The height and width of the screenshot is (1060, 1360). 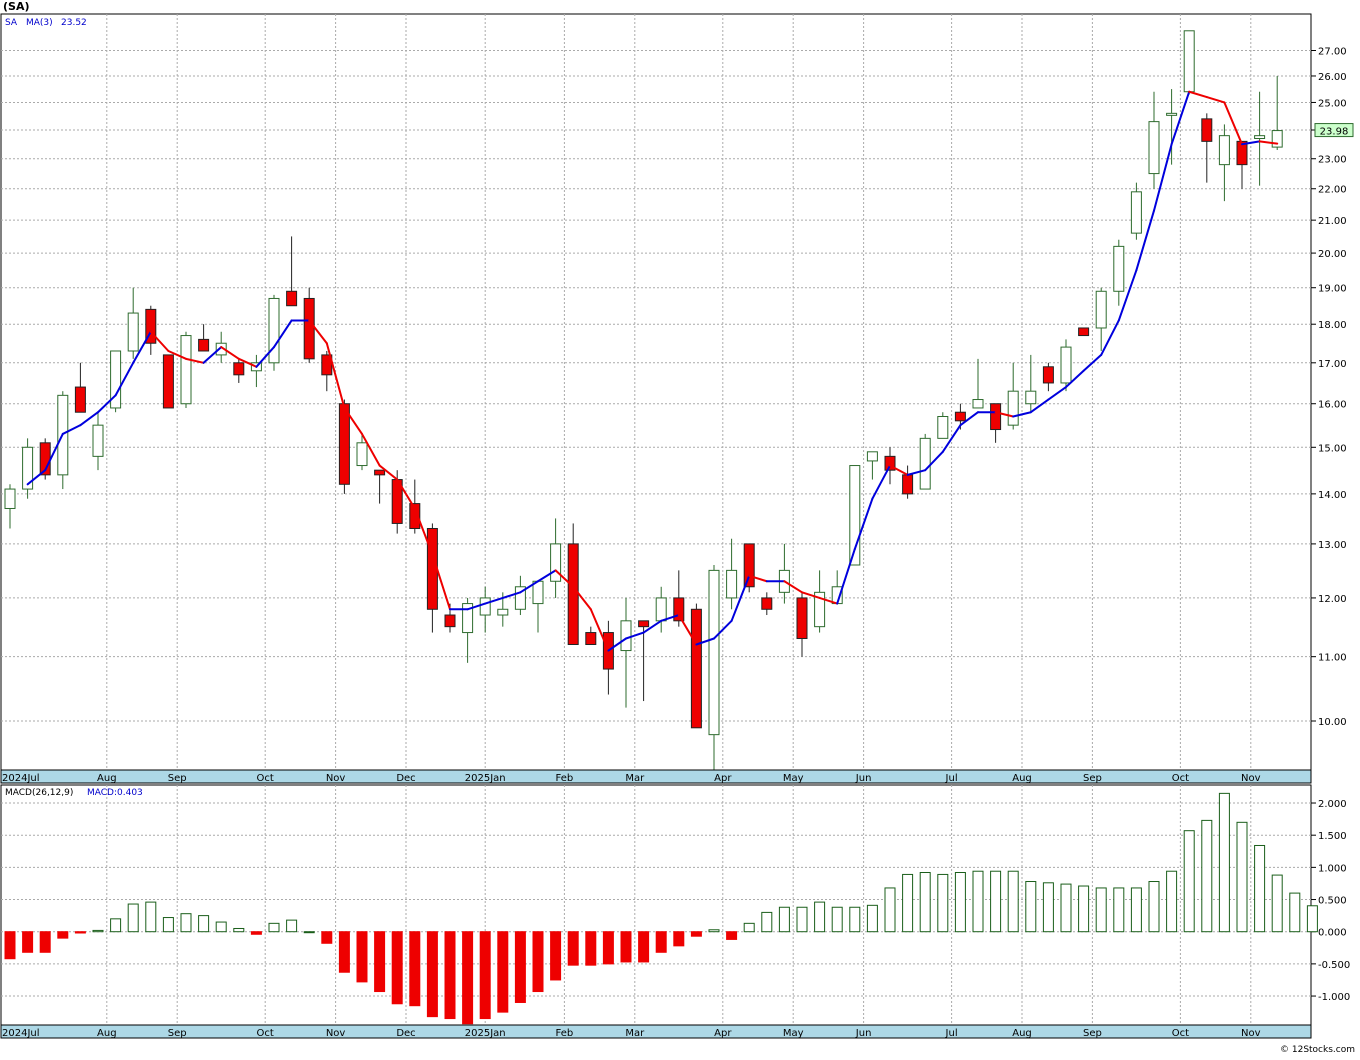 What do you see at coordinates (11, 23) in the screenshot?
I see `legend-symbol: SA` at bounding box center [11, 23].